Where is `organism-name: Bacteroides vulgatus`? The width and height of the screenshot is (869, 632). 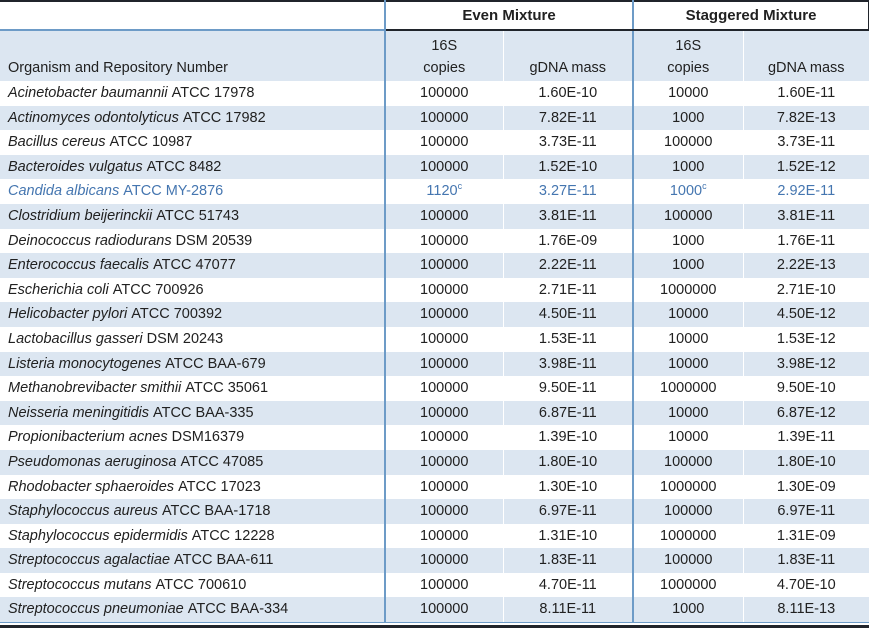 organism-name: Bacteroides vulgatus is located at coordinates (75, 166).